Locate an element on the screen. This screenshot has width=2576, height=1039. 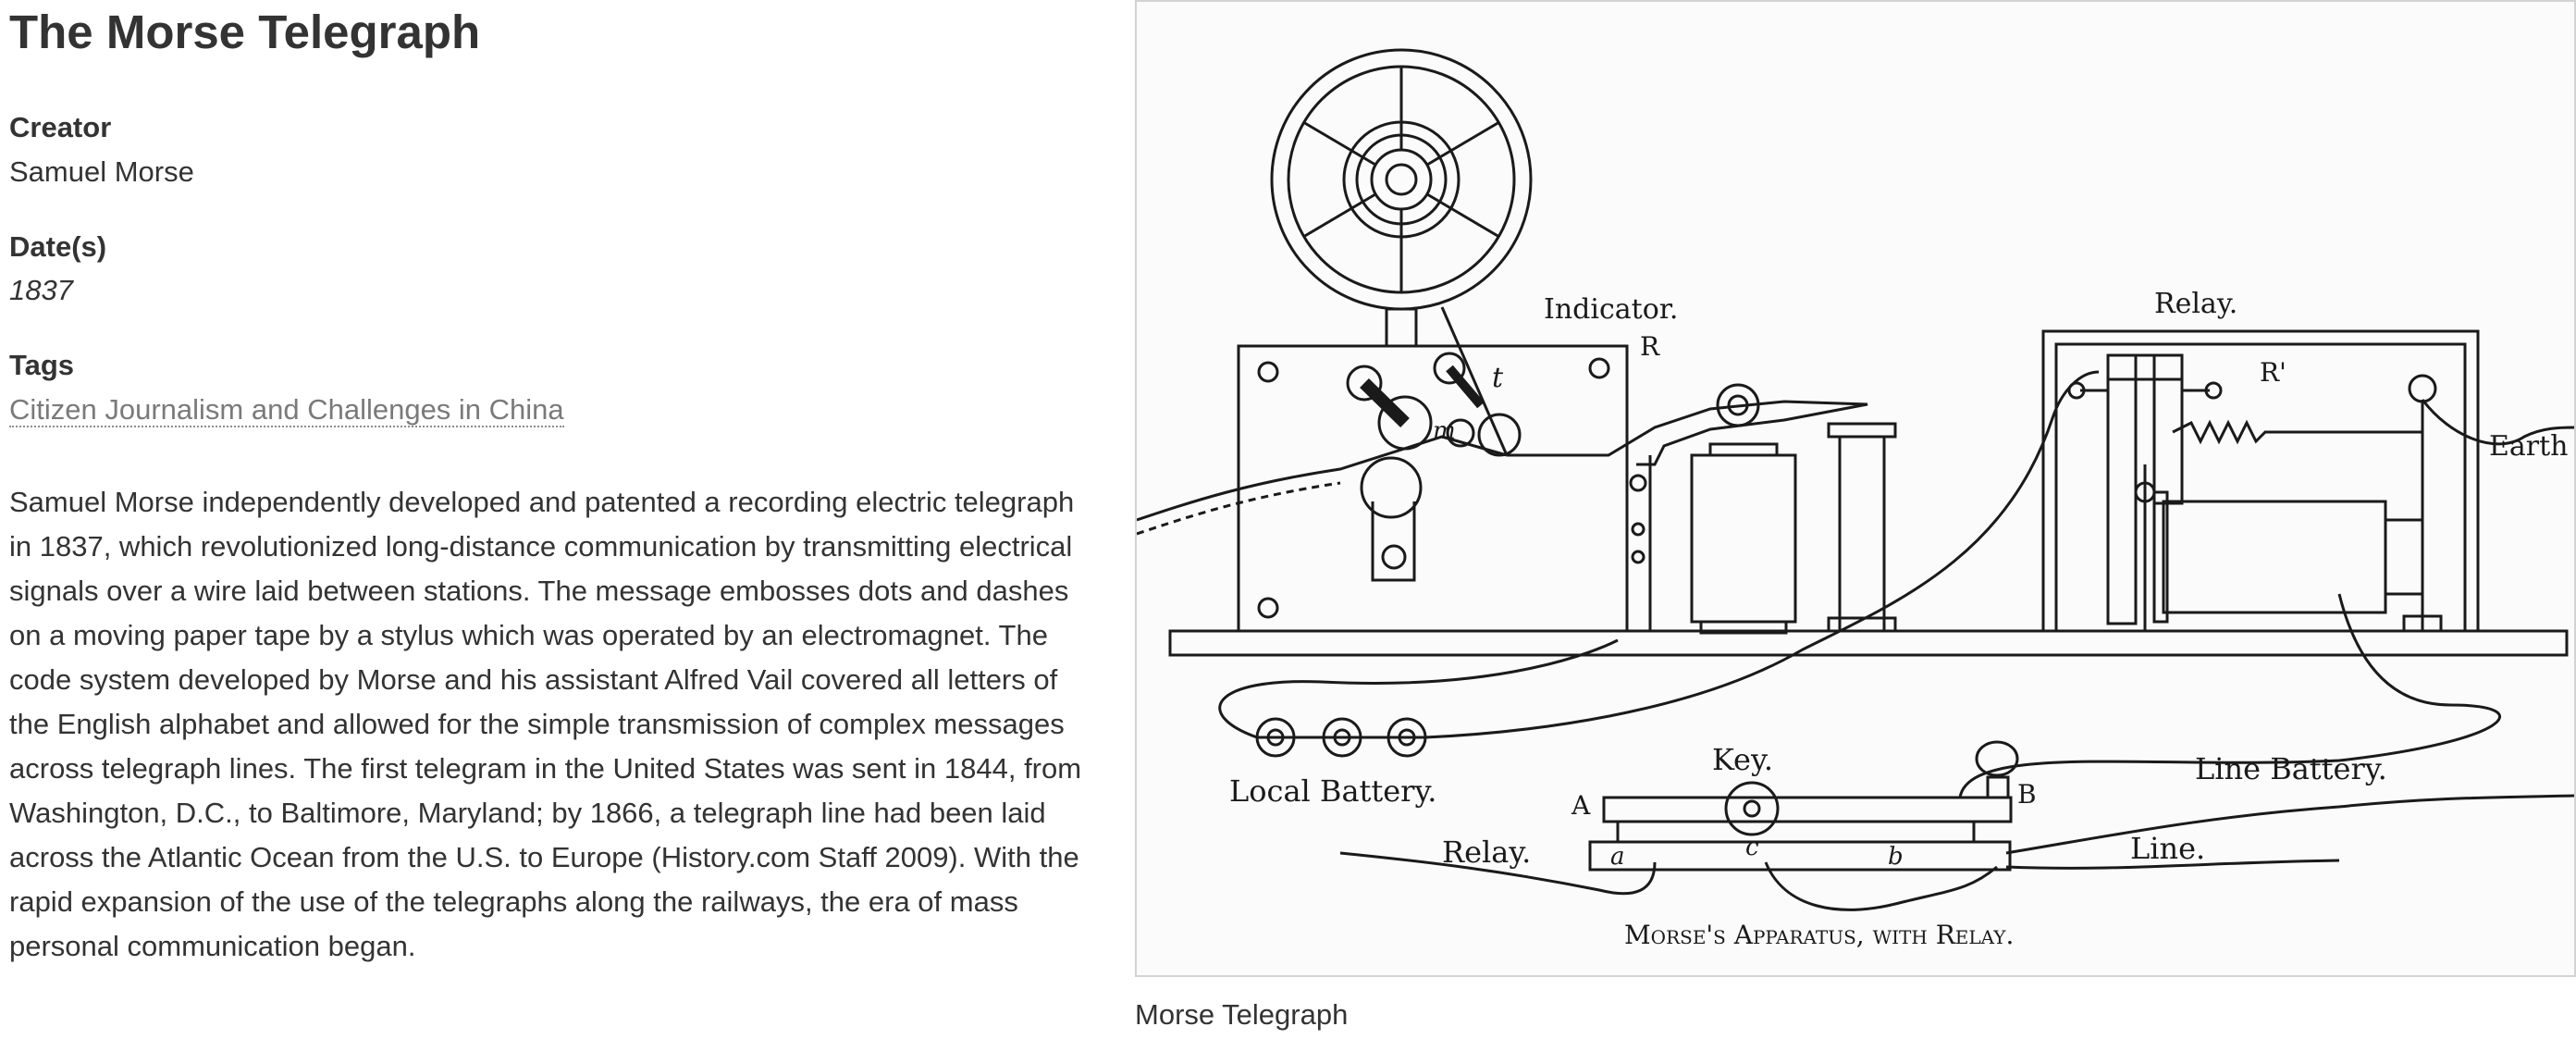
dates-field: Date(s) 1837 is located at coordinates (555, 270).